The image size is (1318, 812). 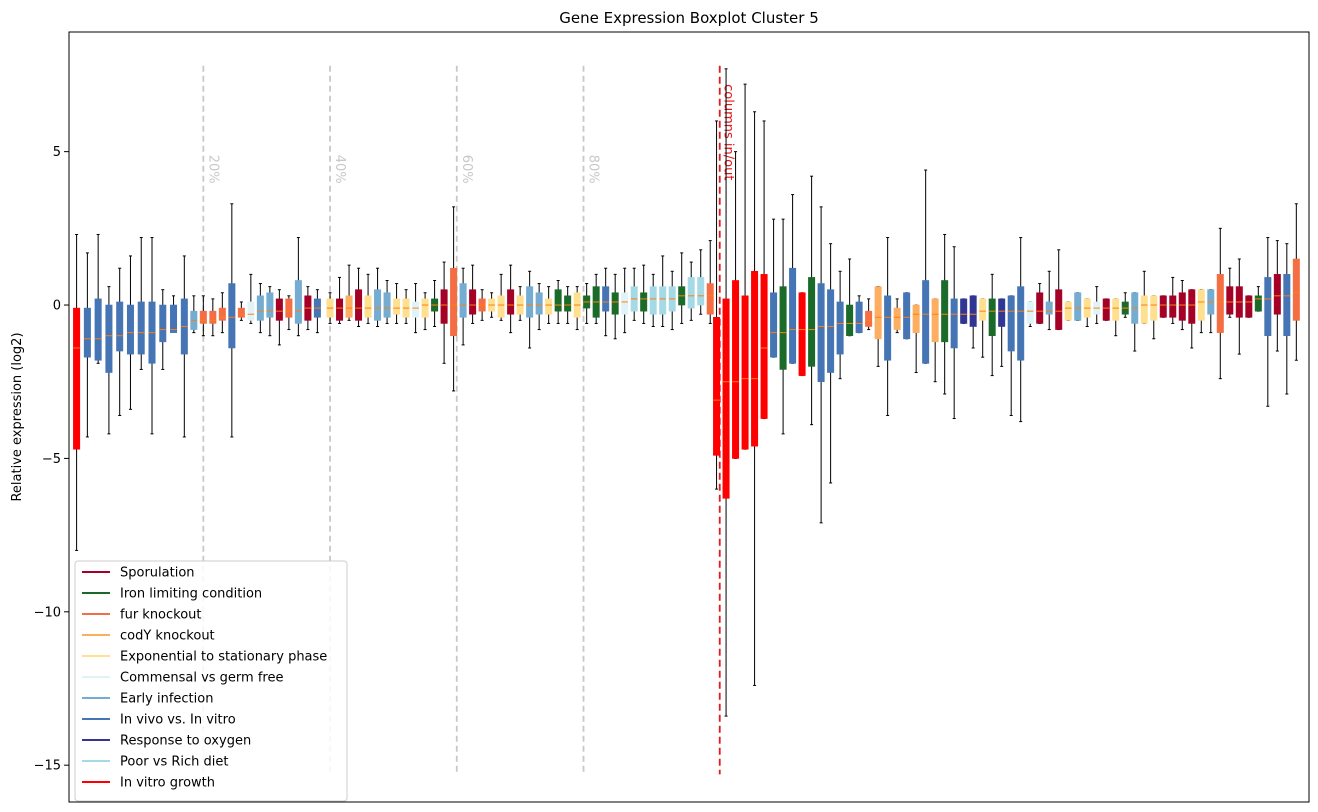 What do you see at coordinates (161, 615) in the screenshot?
I see `legend-label: fur knockout` at bounding box center [161, 615].